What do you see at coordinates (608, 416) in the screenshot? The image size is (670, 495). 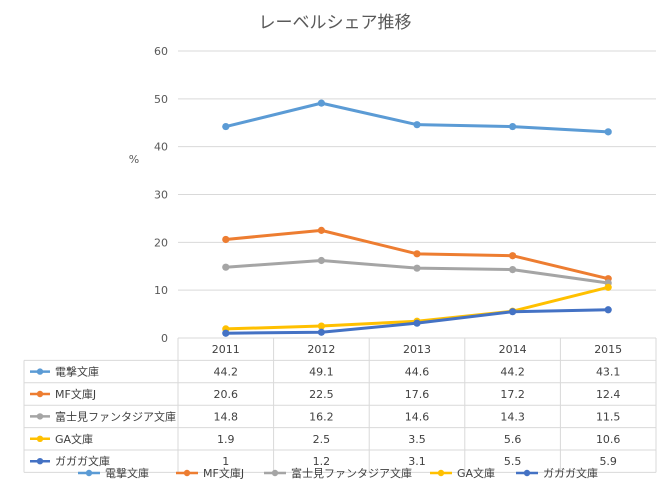 I see `table-value: 11.5` at bounding box center [608, 416].